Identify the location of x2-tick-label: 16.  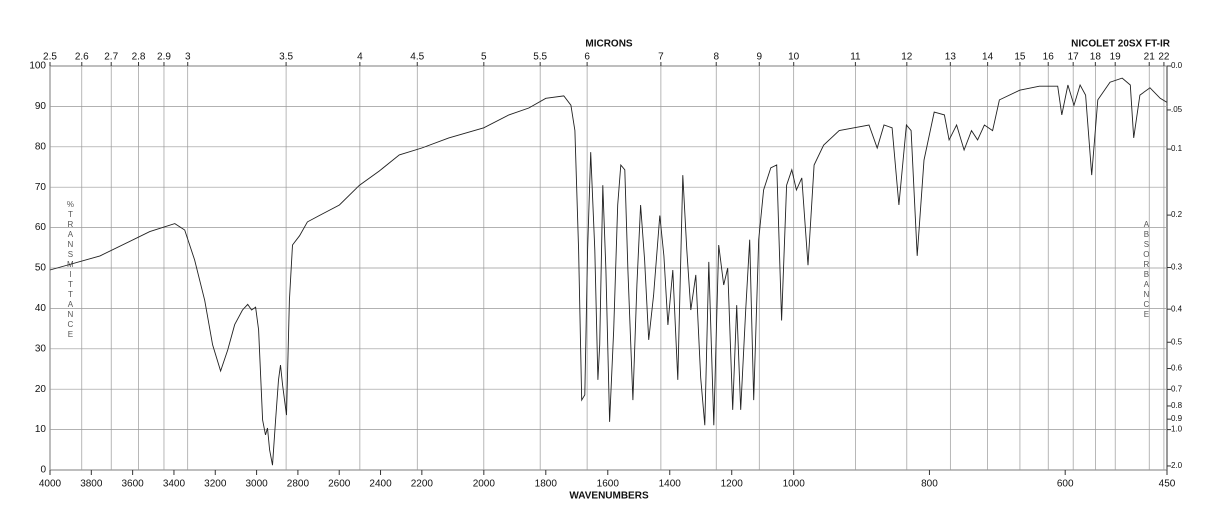
(1049, 57).